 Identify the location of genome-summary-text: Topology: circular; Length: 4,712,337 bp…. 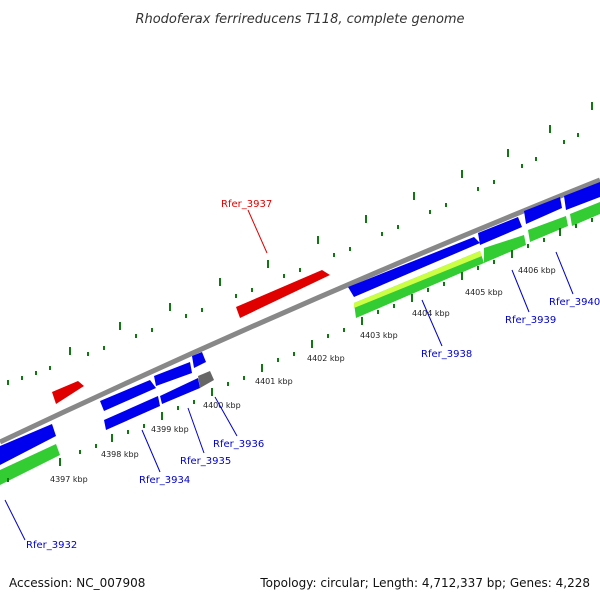
(424, 583).